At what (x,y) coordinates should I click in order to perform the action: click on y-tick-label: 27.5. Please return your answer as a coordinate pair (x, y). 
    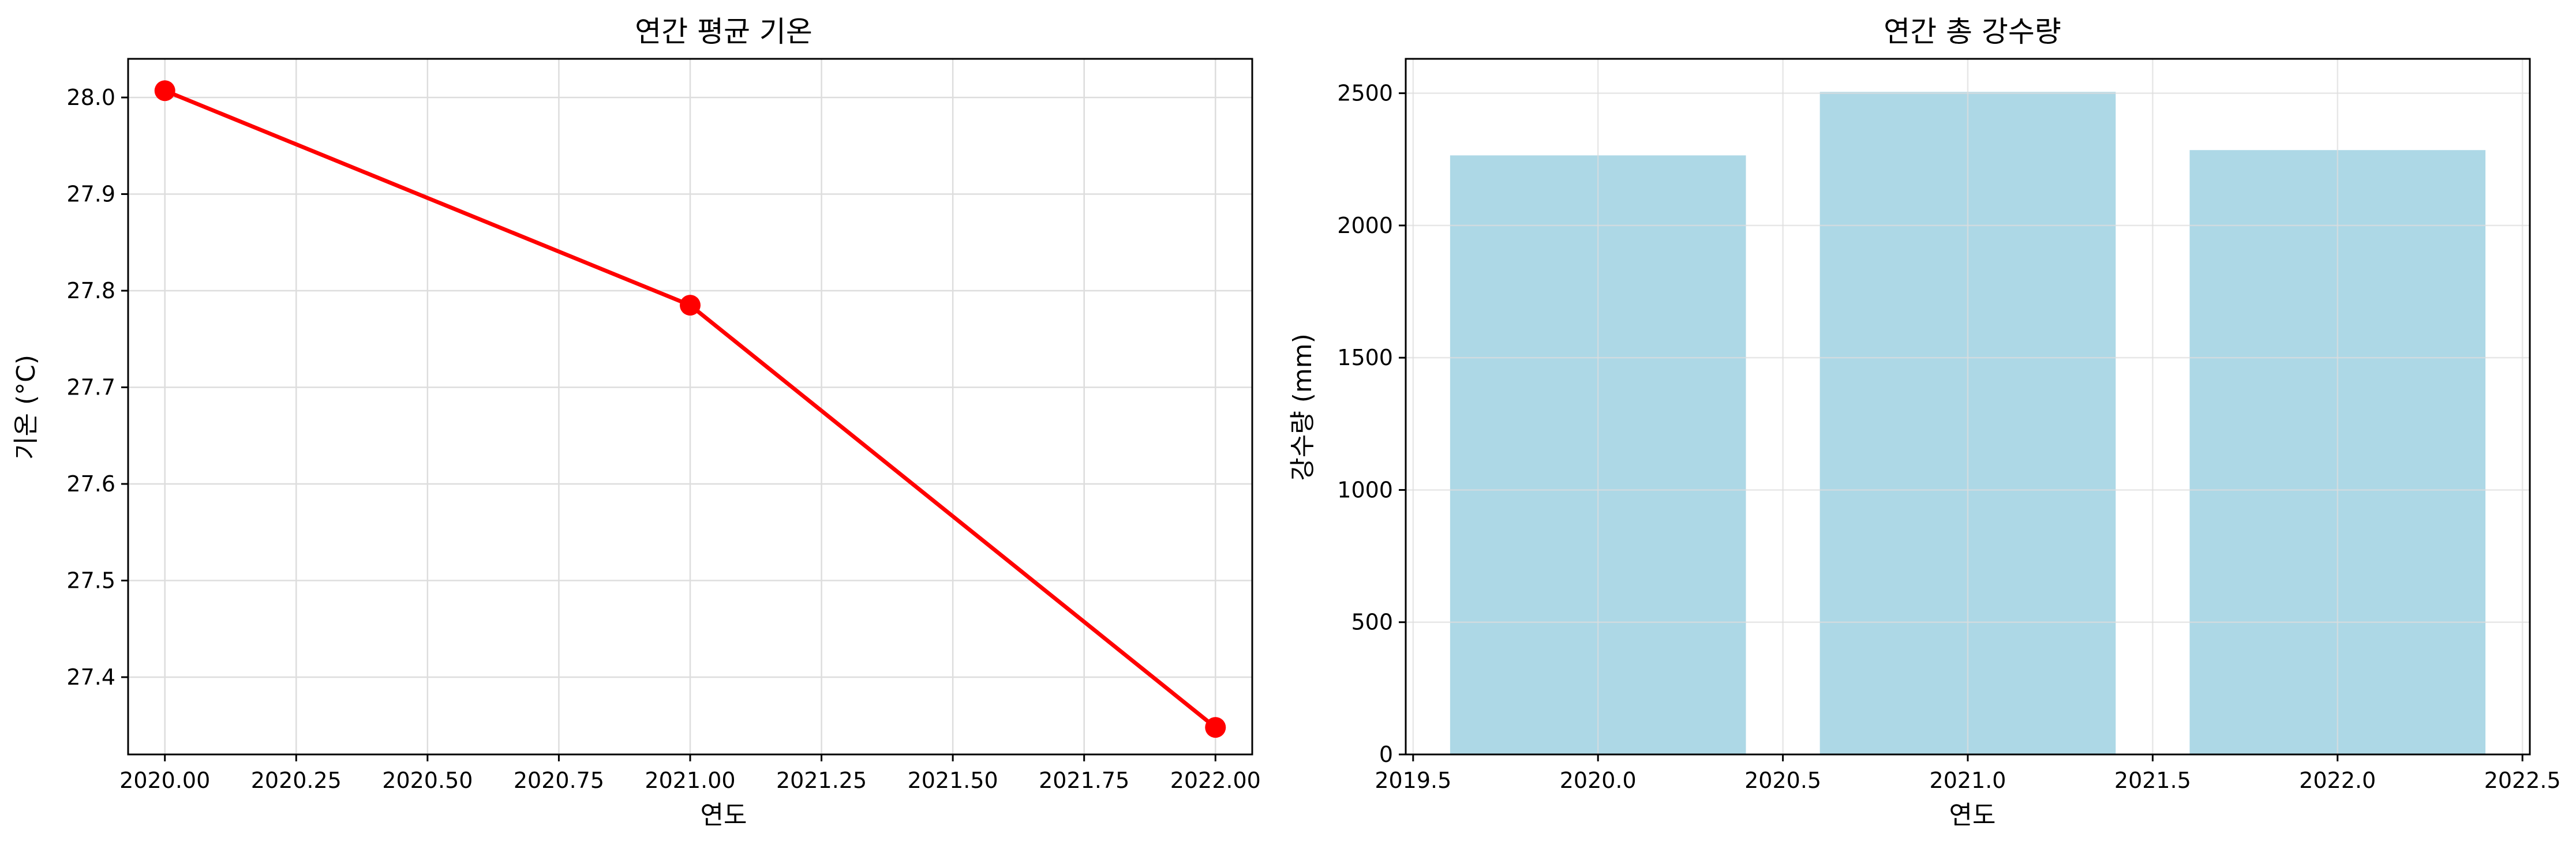
    Looking at the image, I should click on (91, 581).